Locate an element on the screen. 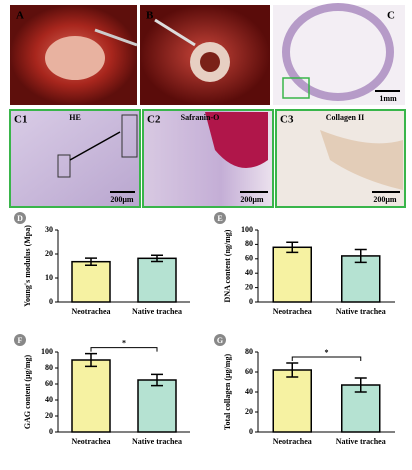 The image size is (412, 470). photo-c2: C2 Safranin-O 200μm is located at coordinates (208, 158).